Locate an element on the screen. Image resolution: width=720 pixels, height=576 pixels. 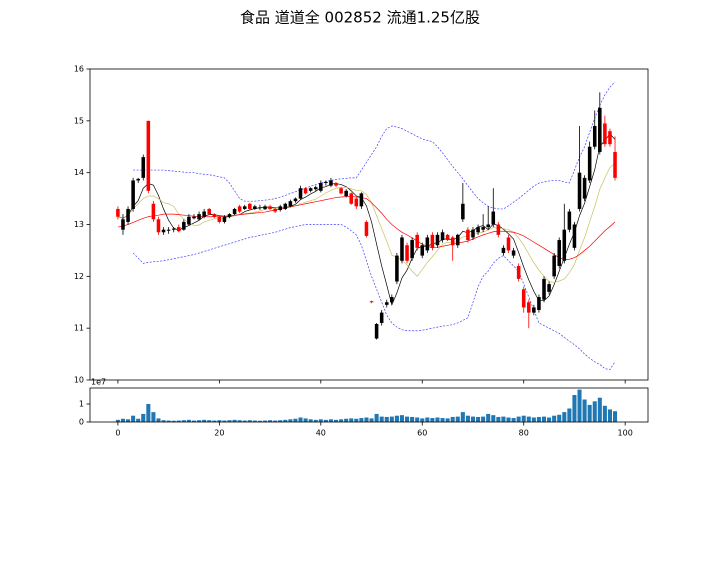
x-tick-label: 40 is located at coordinates (321, 433).